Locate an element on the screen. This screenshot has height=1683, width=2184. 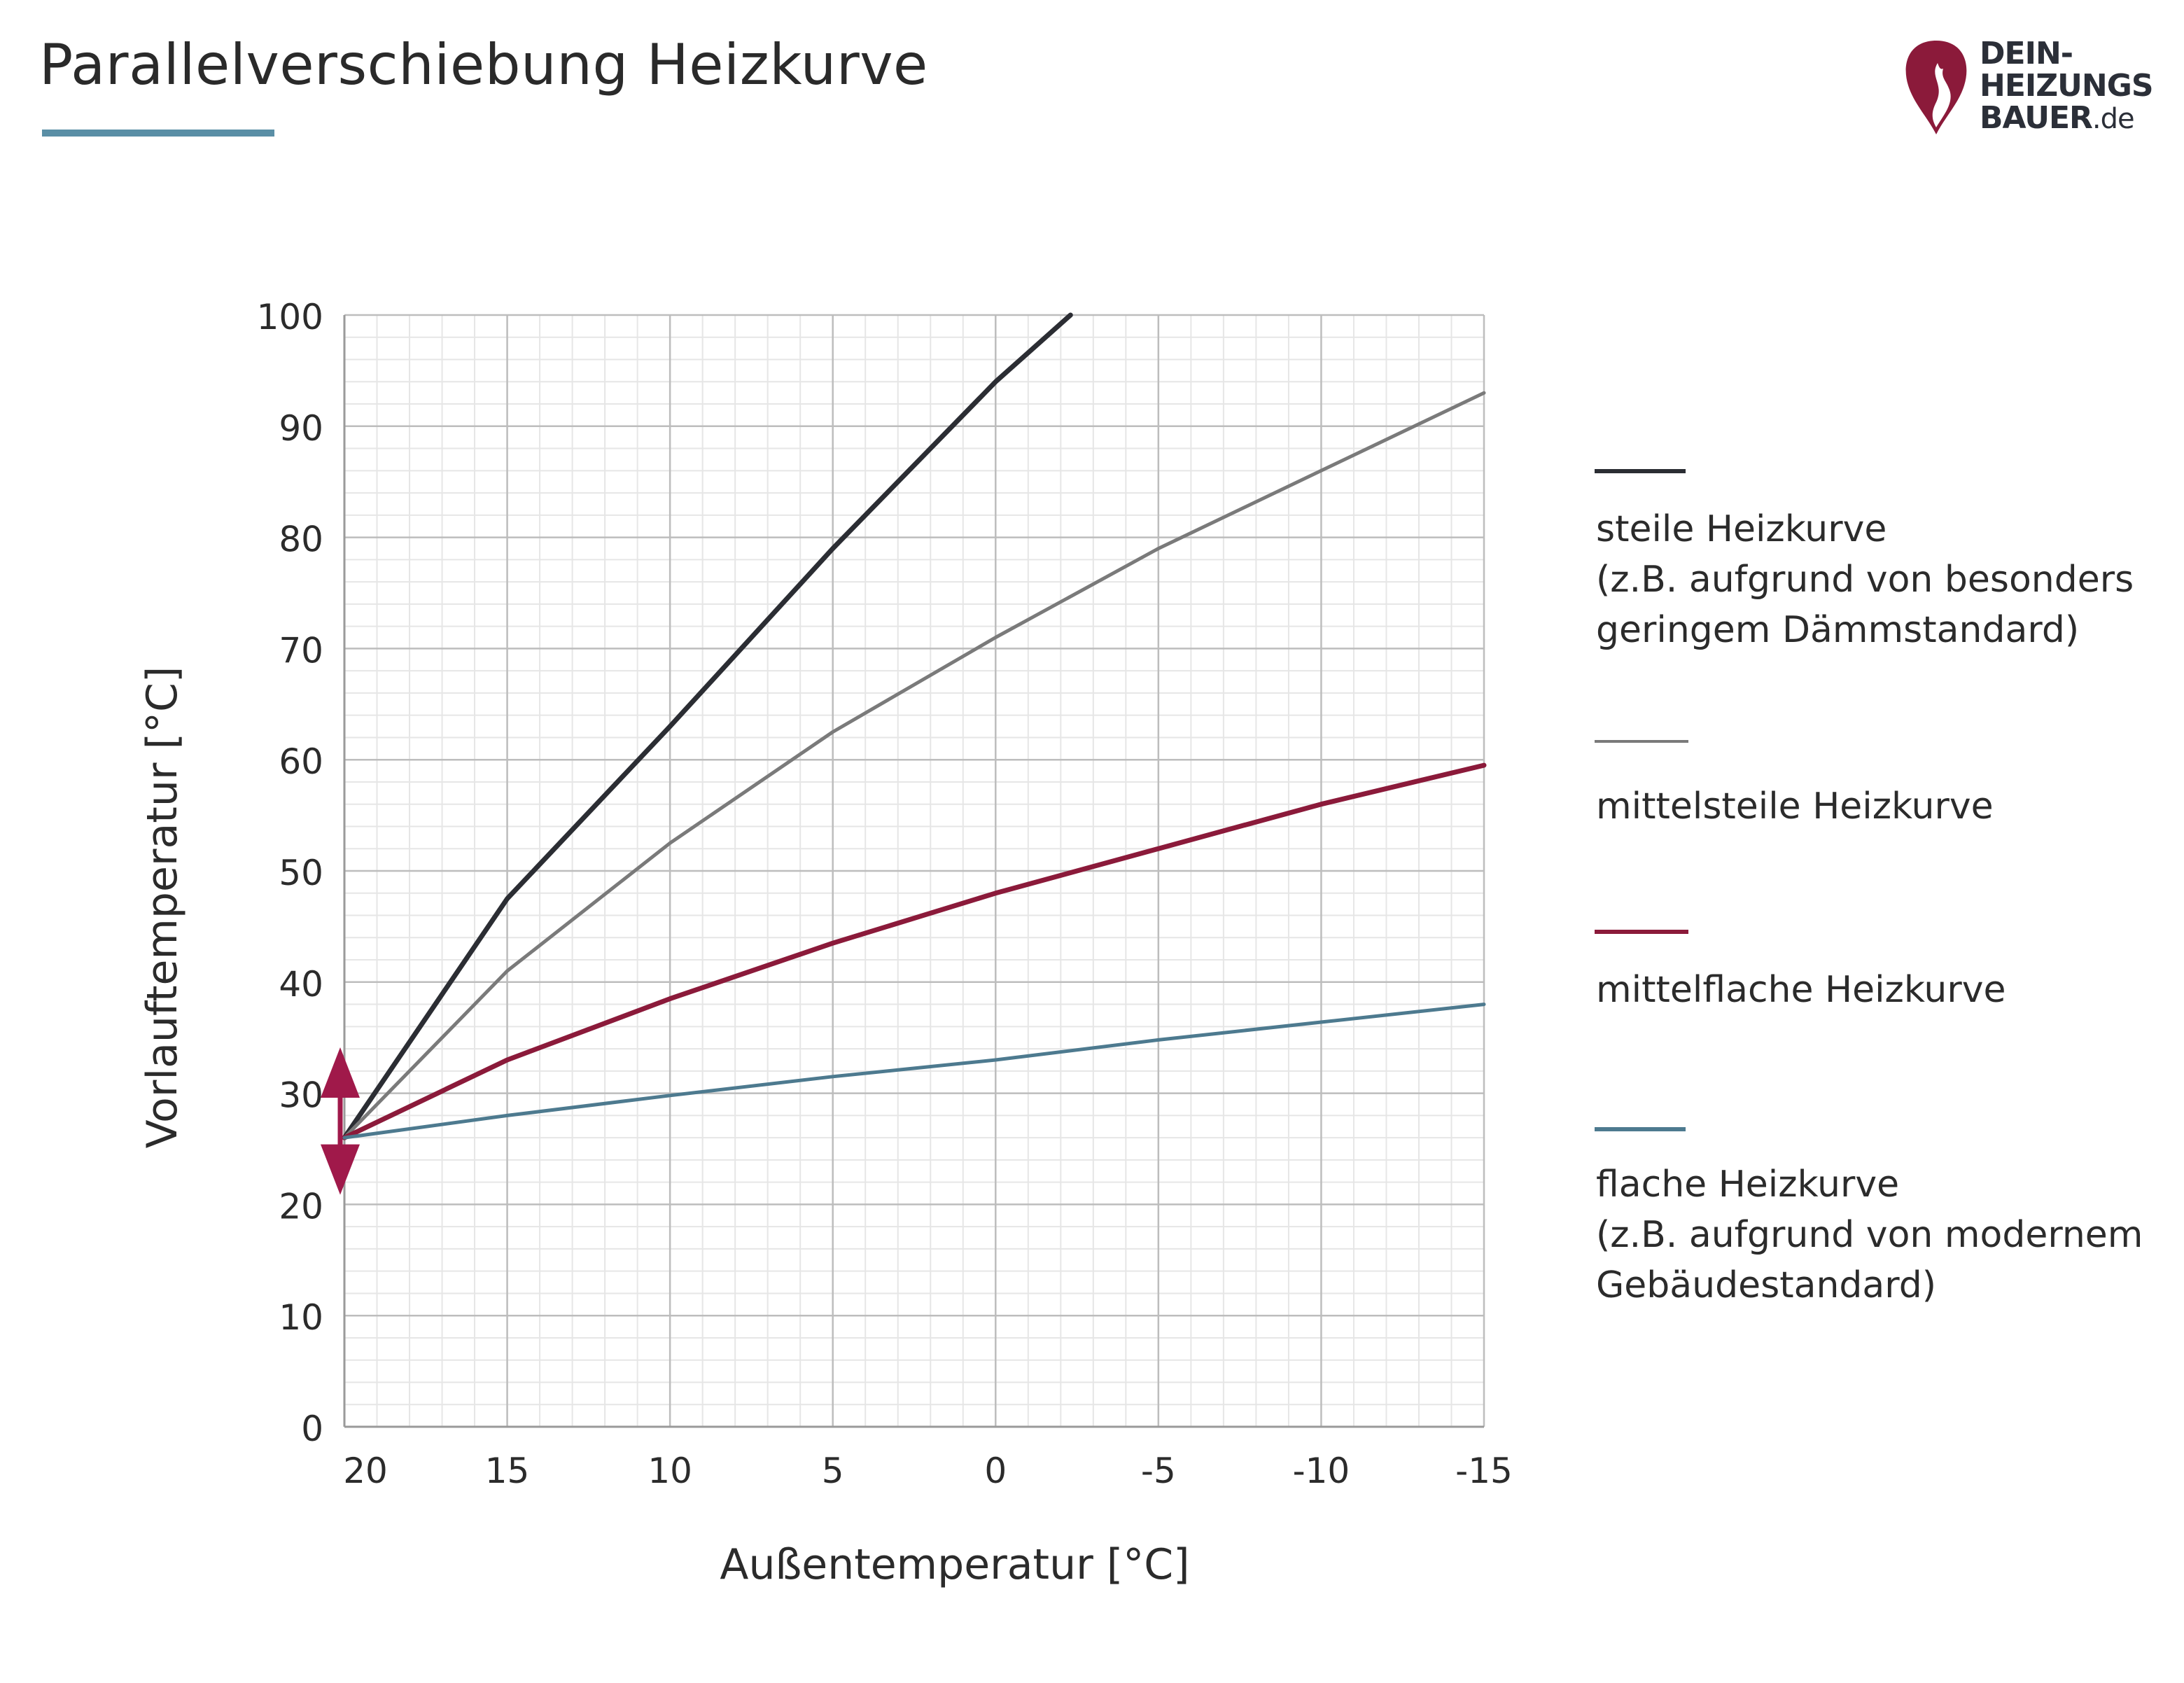
legend-line-medium-steep is located at coordinates (1641, 741).